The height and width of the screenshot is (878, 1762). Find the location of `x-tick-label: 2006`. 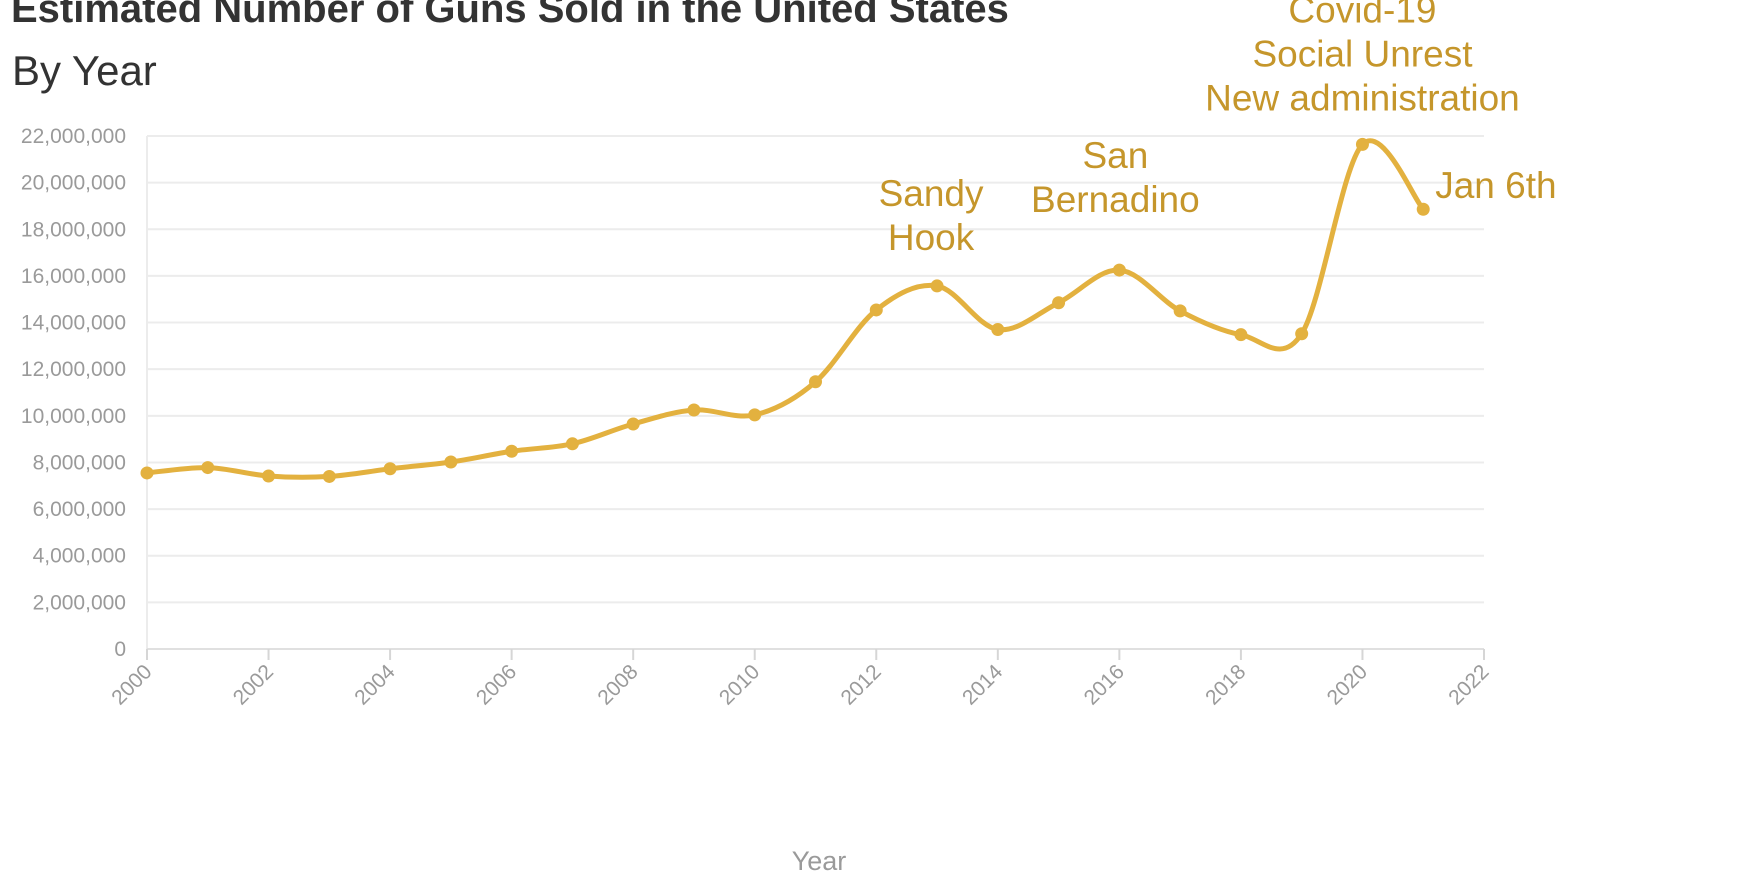

x-tick-label: 2006 is located at coordinates (496, 684).